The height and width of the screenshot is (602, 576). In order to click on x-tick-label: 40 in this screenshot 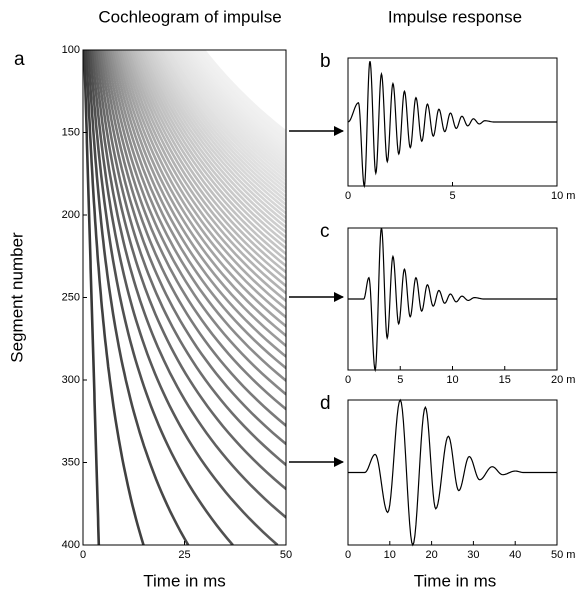, I will do `click(515, 555)`.